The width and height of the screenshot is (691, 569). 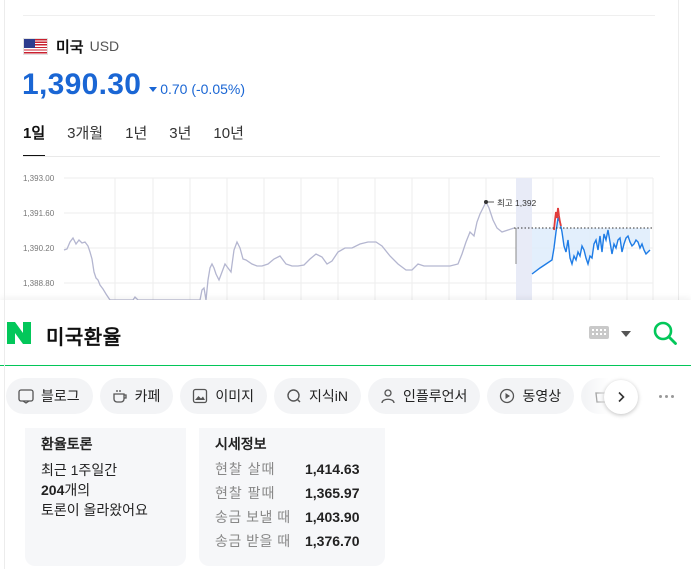 I want to click on high-point-label: 최고 1,392, so click(x=517, y=203).